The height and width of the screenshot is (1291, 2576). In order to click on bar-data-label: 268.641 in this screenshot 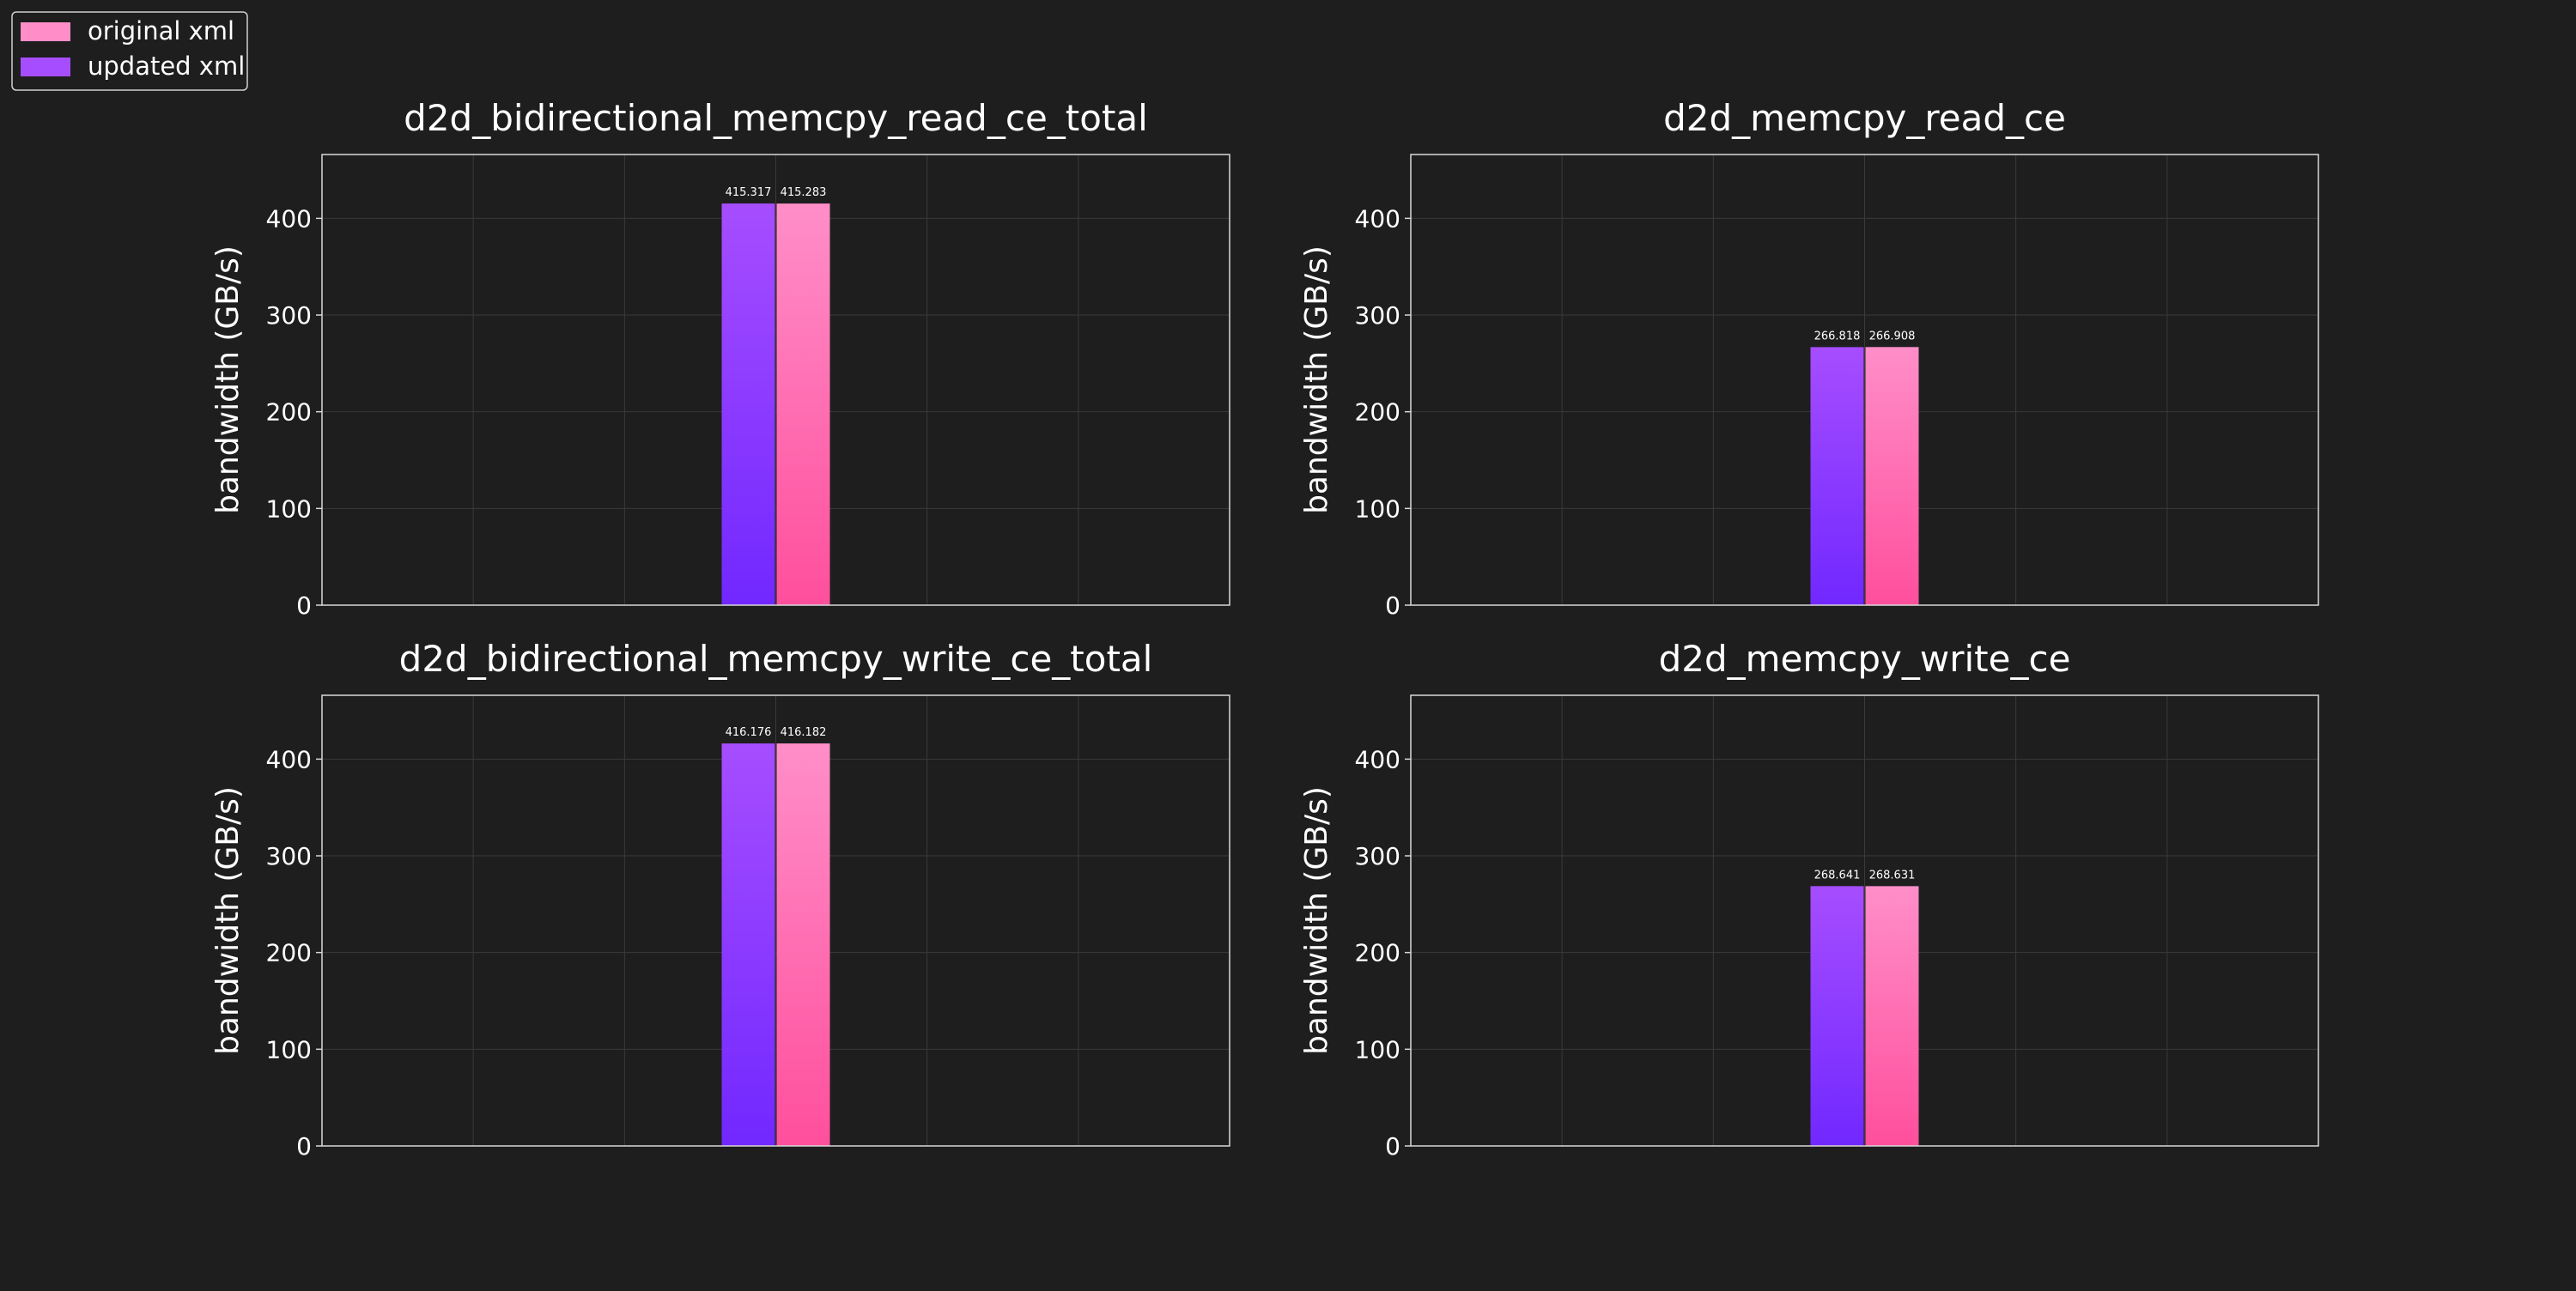, I will do `click(1837, 876)`.